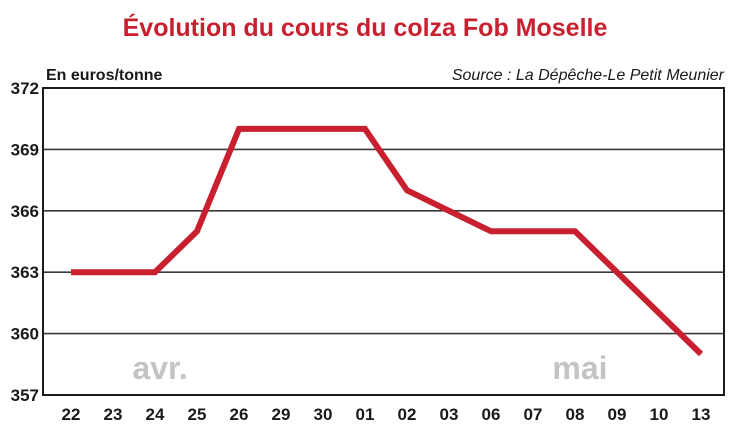  I want to click on chart-title: Évolution du cours du colza Fob Moselle, so click(365, 27).